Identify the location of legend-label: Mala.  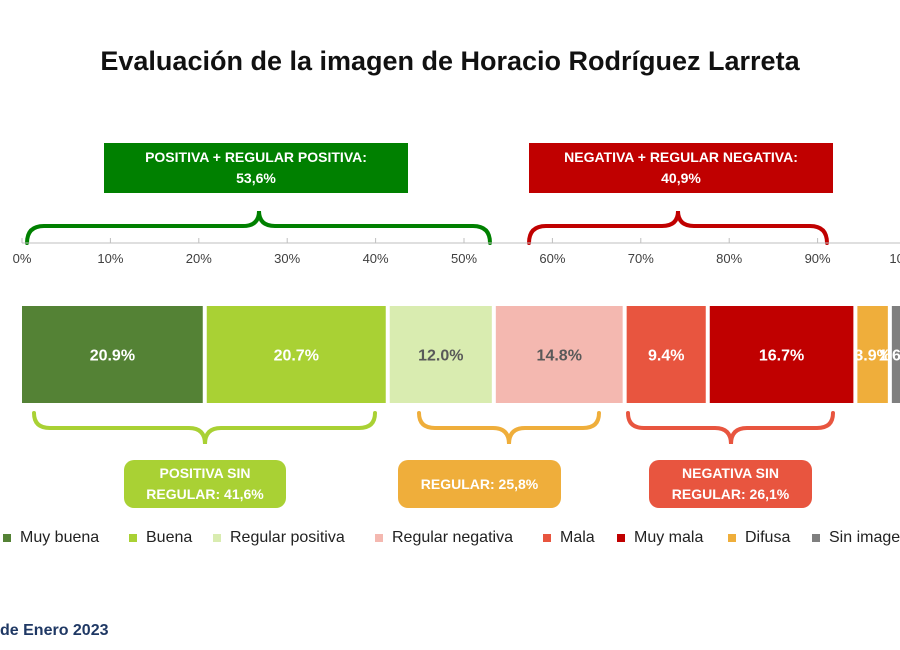
(577, 537).